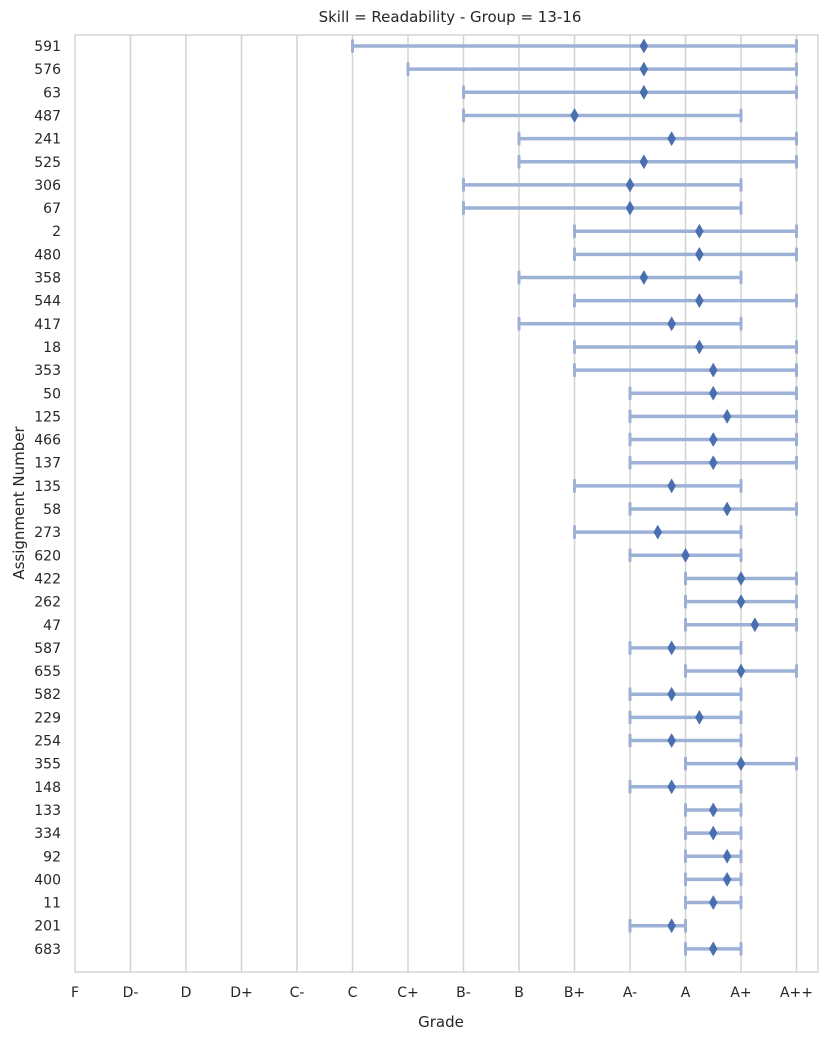 This screenshot has height=1039, width=830. I want to click on y-tick-label: 92, so click(52, 857).